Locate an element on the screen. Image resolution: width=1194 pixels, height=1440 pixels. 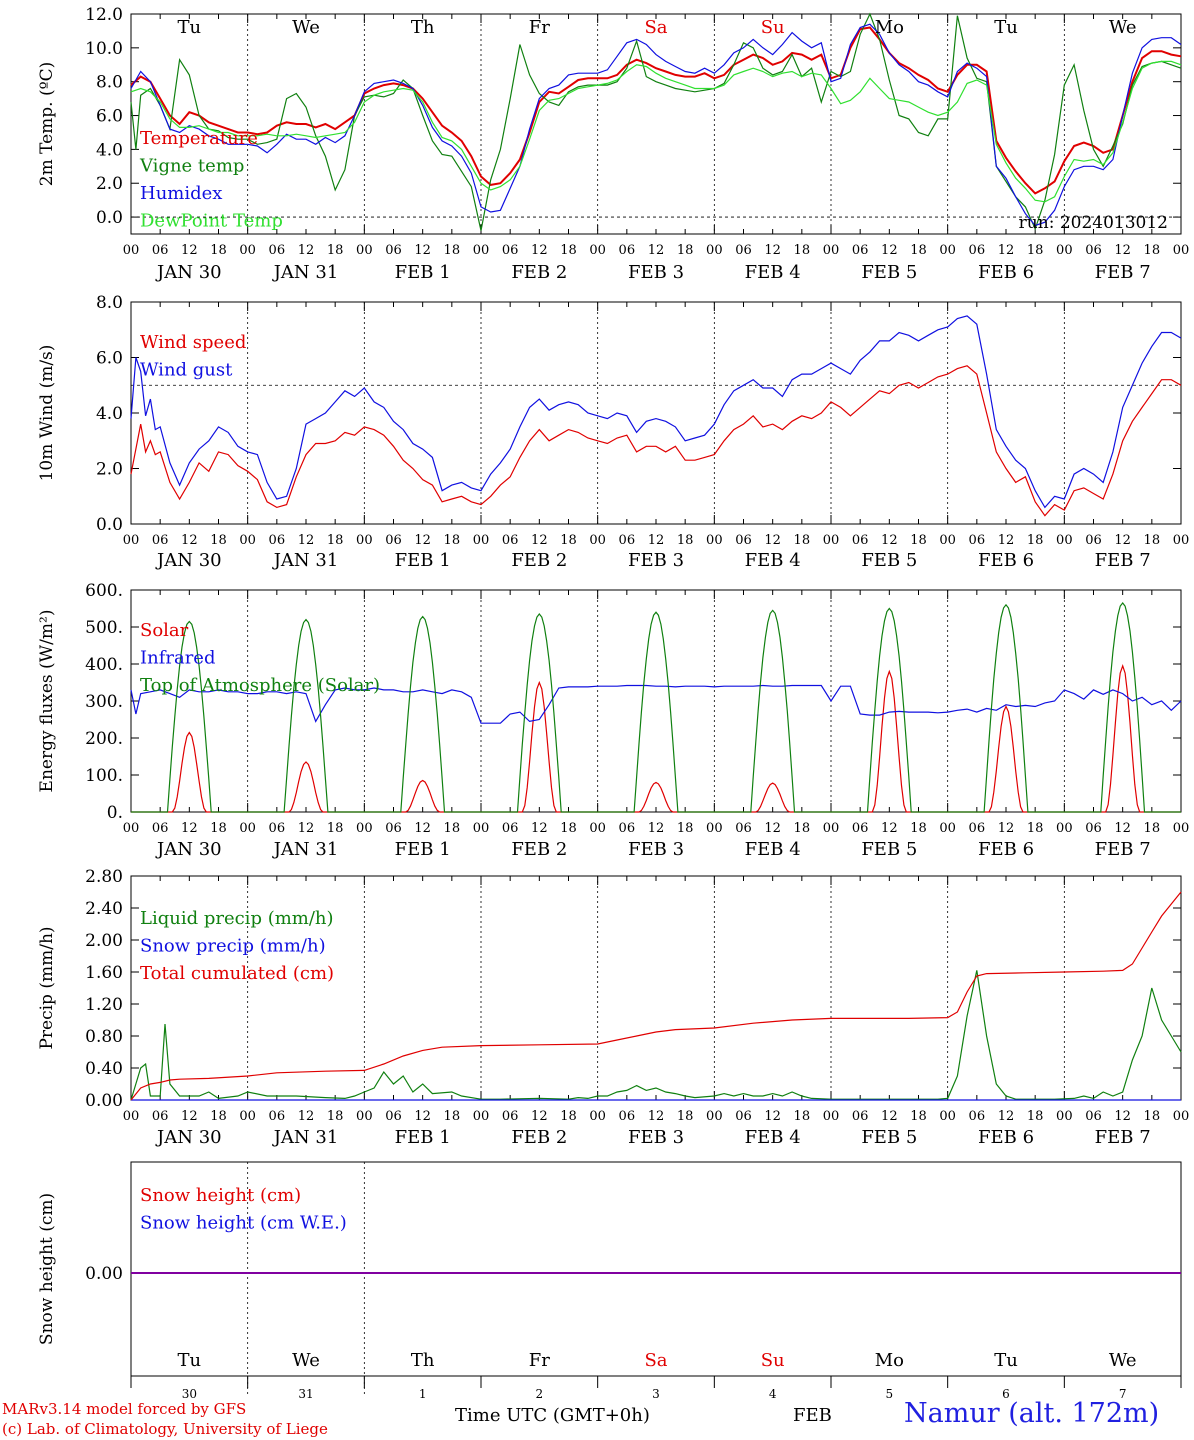
date-label: FEB 7 is located at coordinates (1123, 272).